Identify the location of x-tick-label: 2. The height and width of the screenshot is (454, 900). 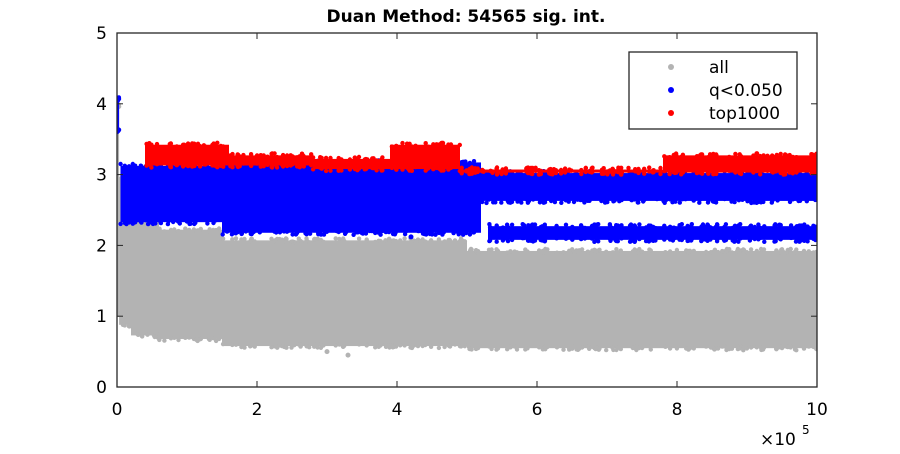
(257, 410).